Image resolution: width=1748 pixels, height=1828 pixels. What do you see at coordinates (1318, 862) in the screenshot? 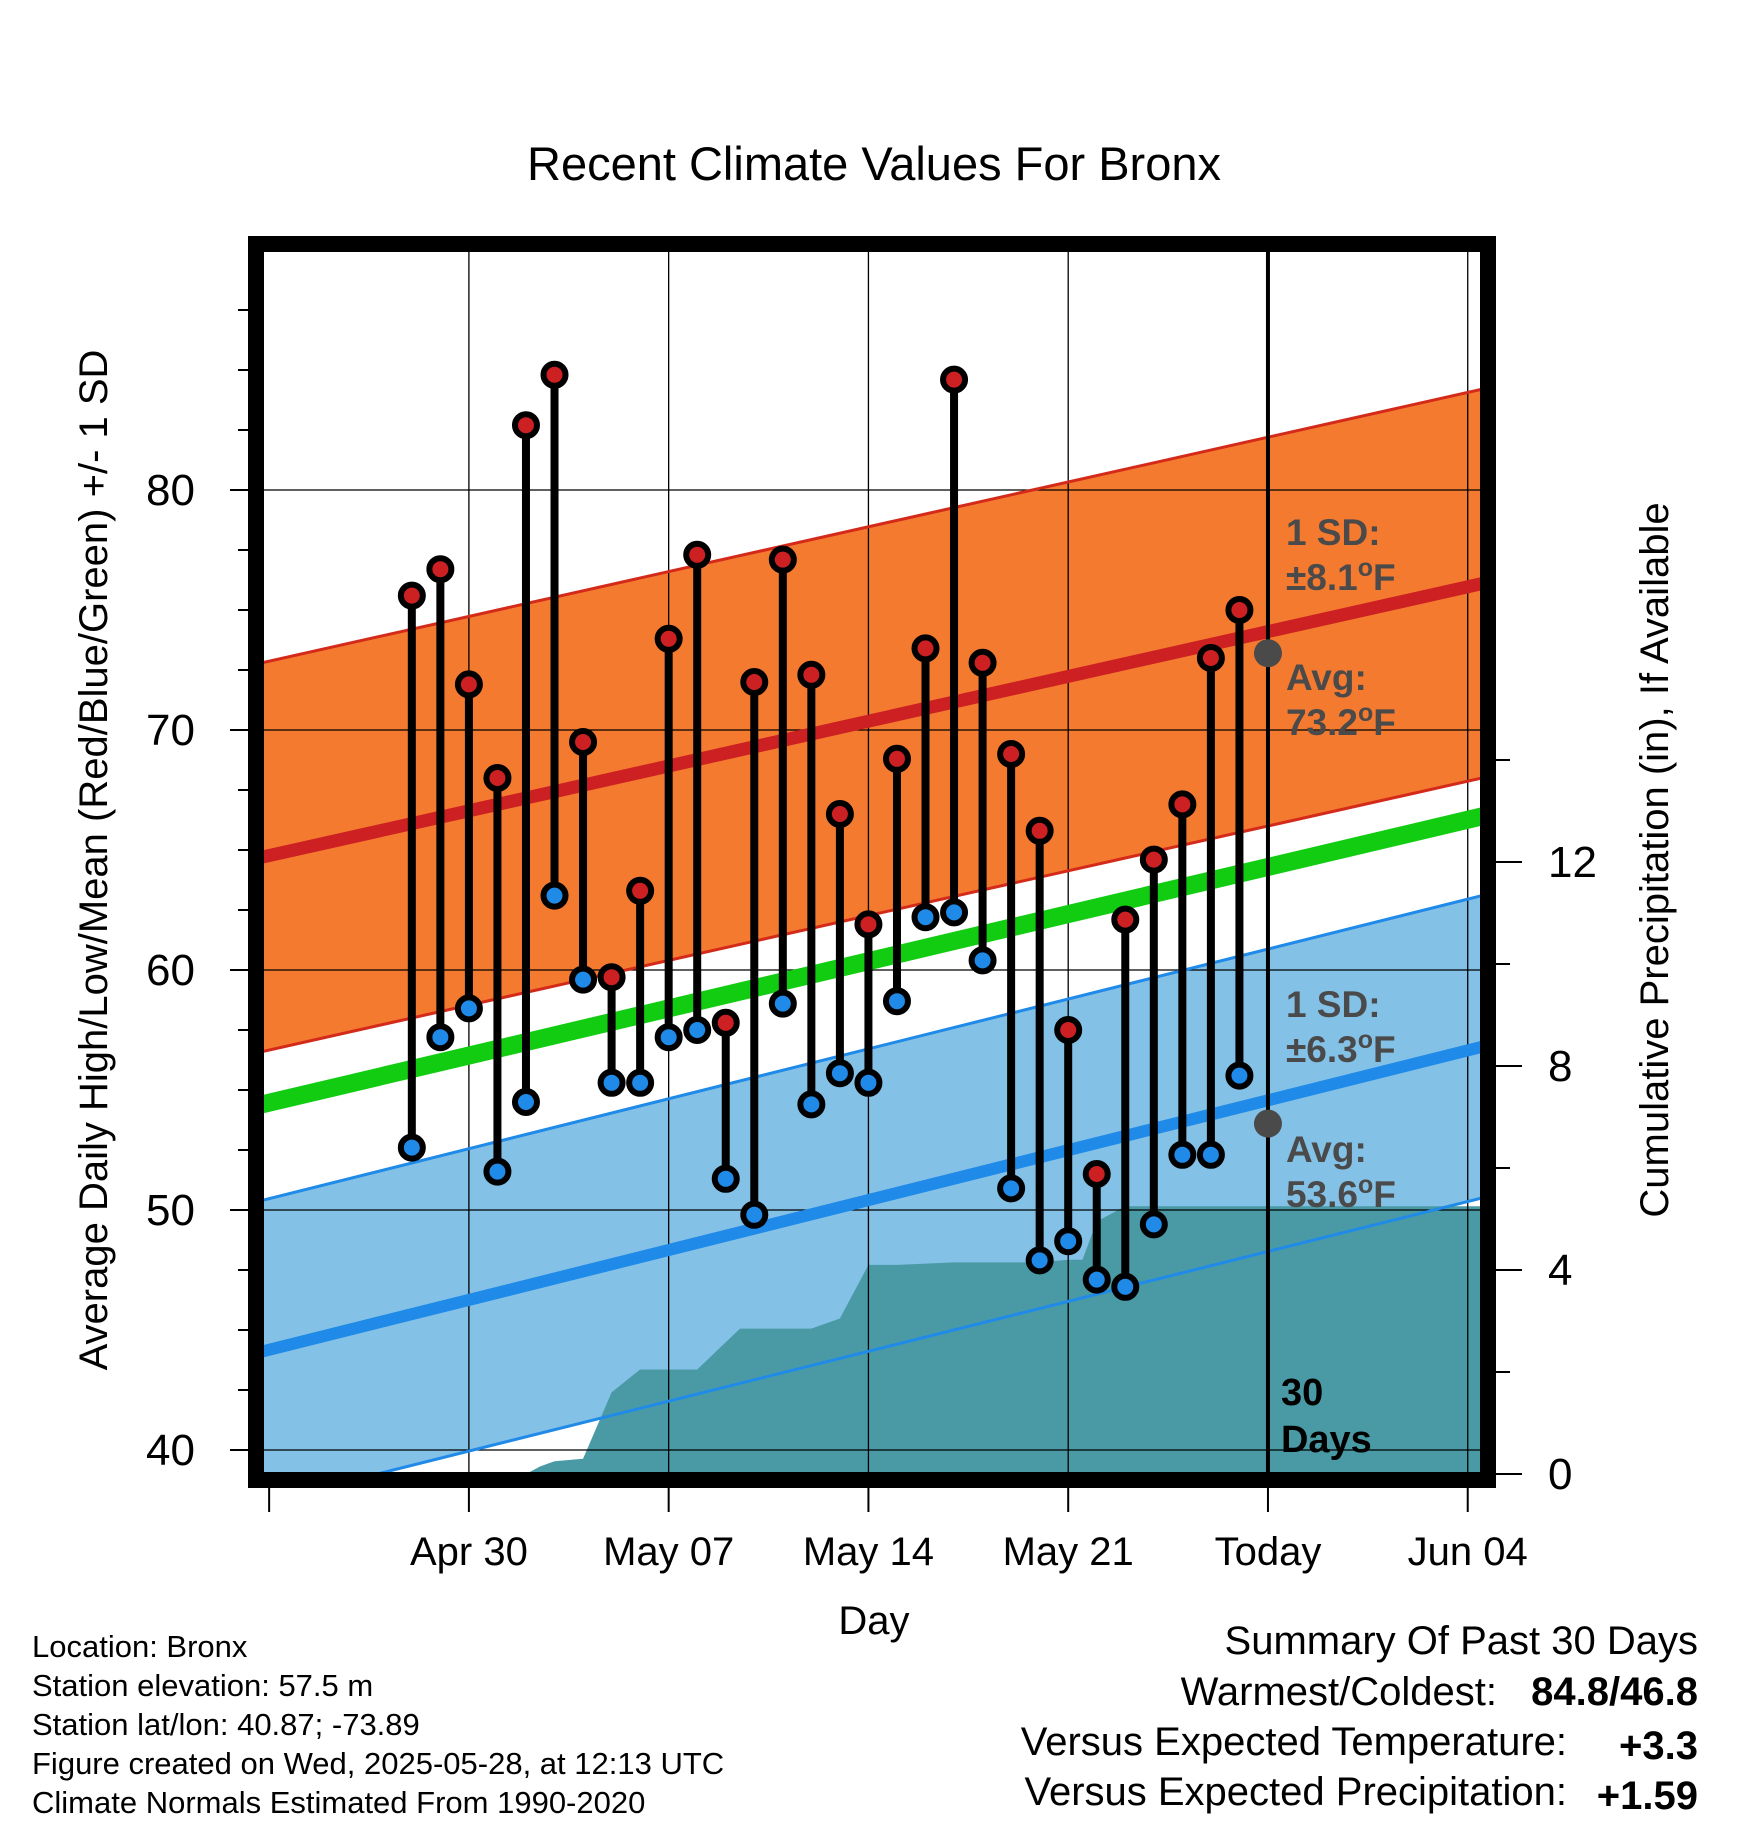
I see `today-marker: 30 Days` at bounding box center [1318, 862].